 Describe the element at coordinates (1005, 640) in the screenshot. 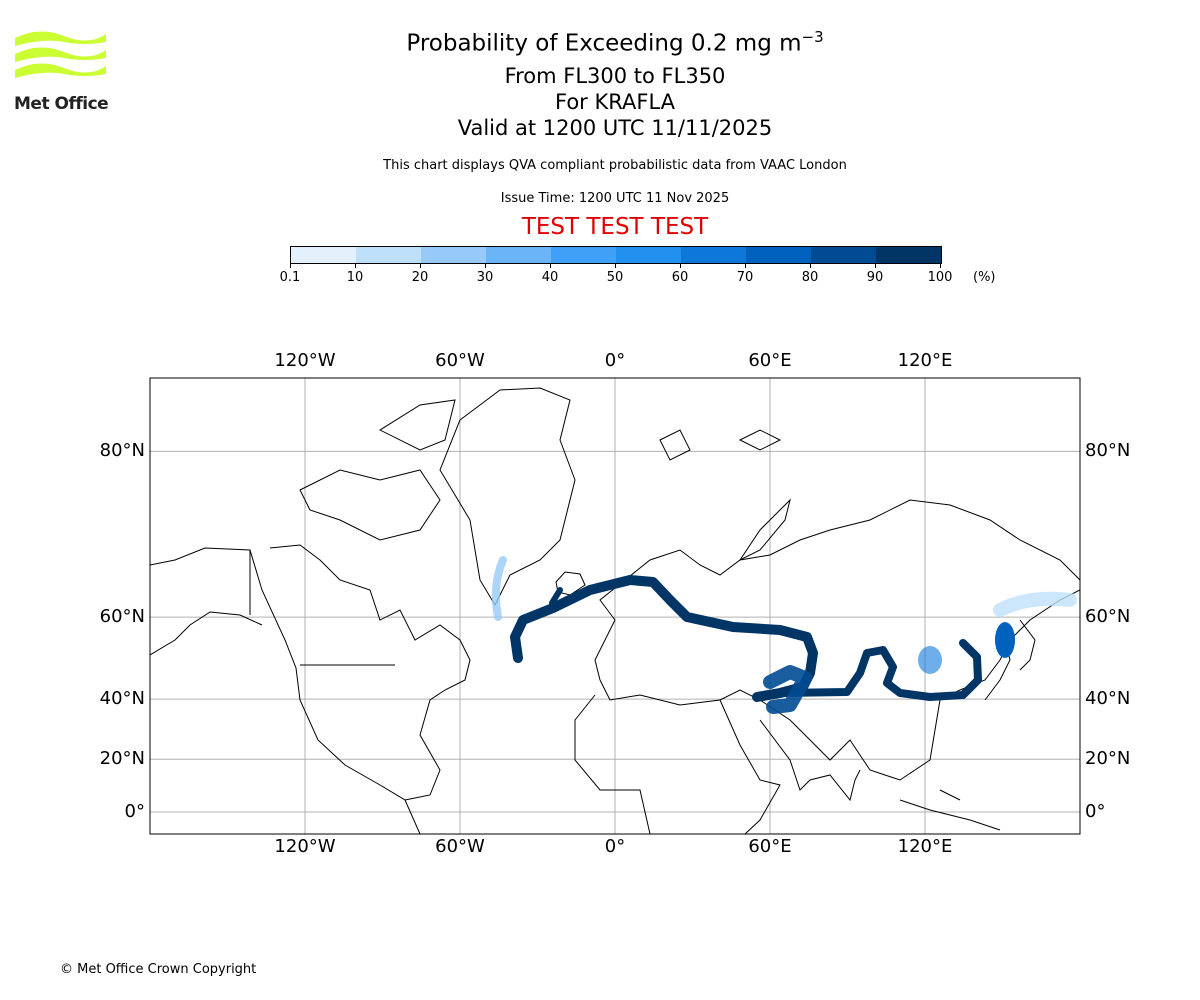

I see `plume-kamchatka-blob` at that location.